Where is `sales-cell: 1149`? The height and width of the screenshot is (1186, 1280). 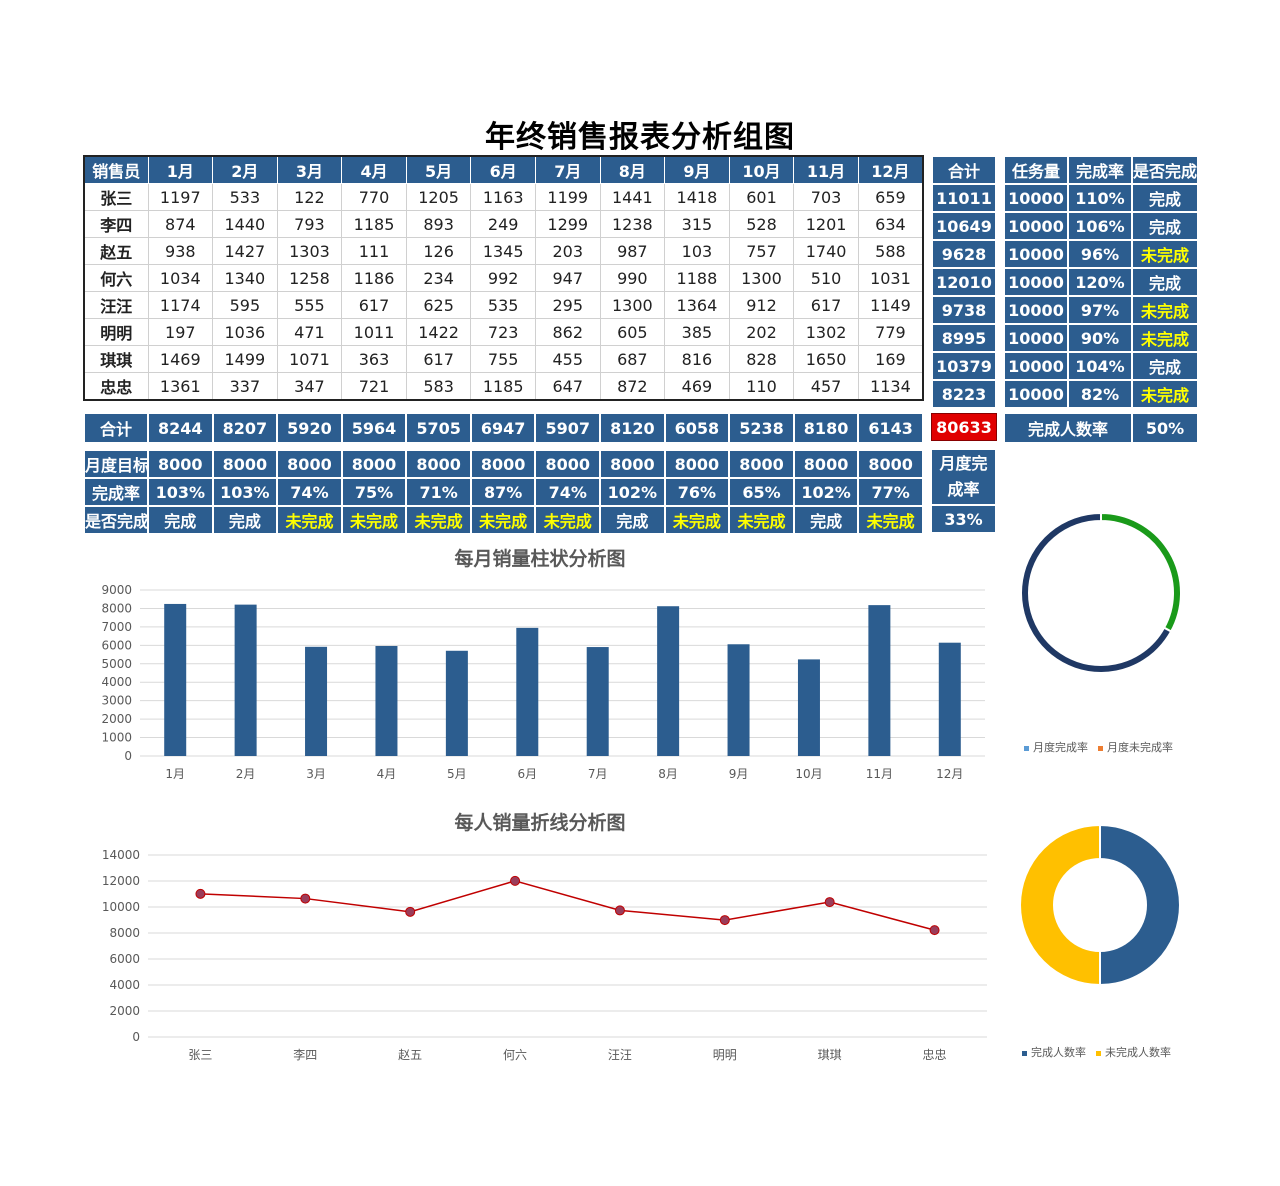 sales-cell: 1149 is located at coordinates (890, 305).